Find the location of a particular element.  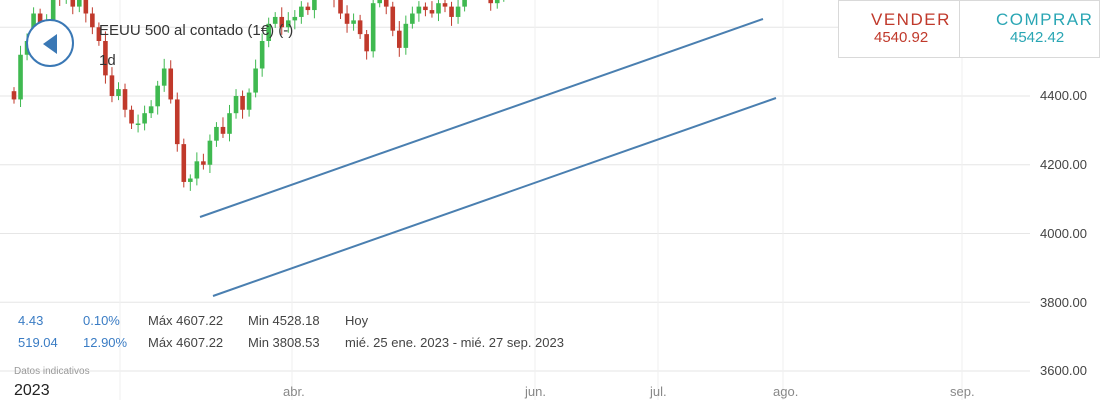

x-axis-year: 2023 is located at coordinates (32, 390).